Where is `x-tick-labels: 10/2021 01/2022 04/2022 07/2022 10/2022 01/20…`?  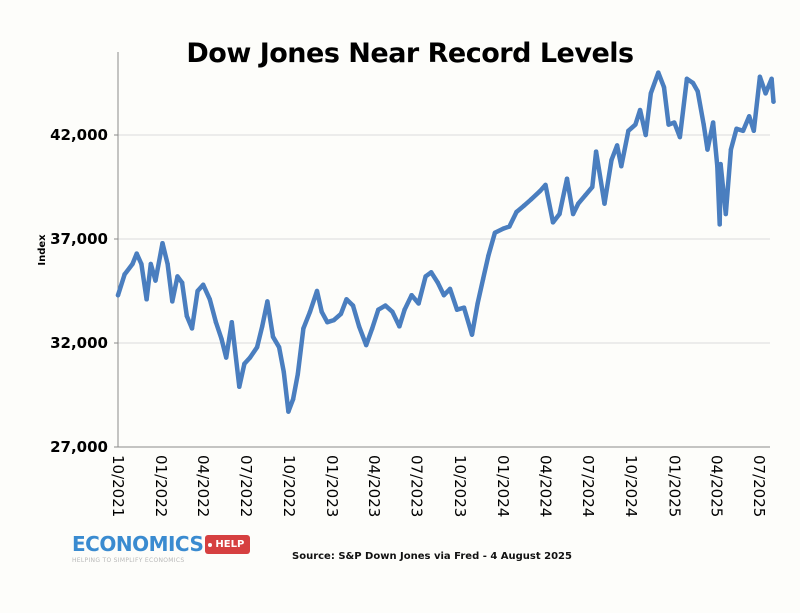
x-tick-labels: 10/2021 01/2022 04/2022 07/2022 10/2022 01/20… is located at coordinates (438, 486).